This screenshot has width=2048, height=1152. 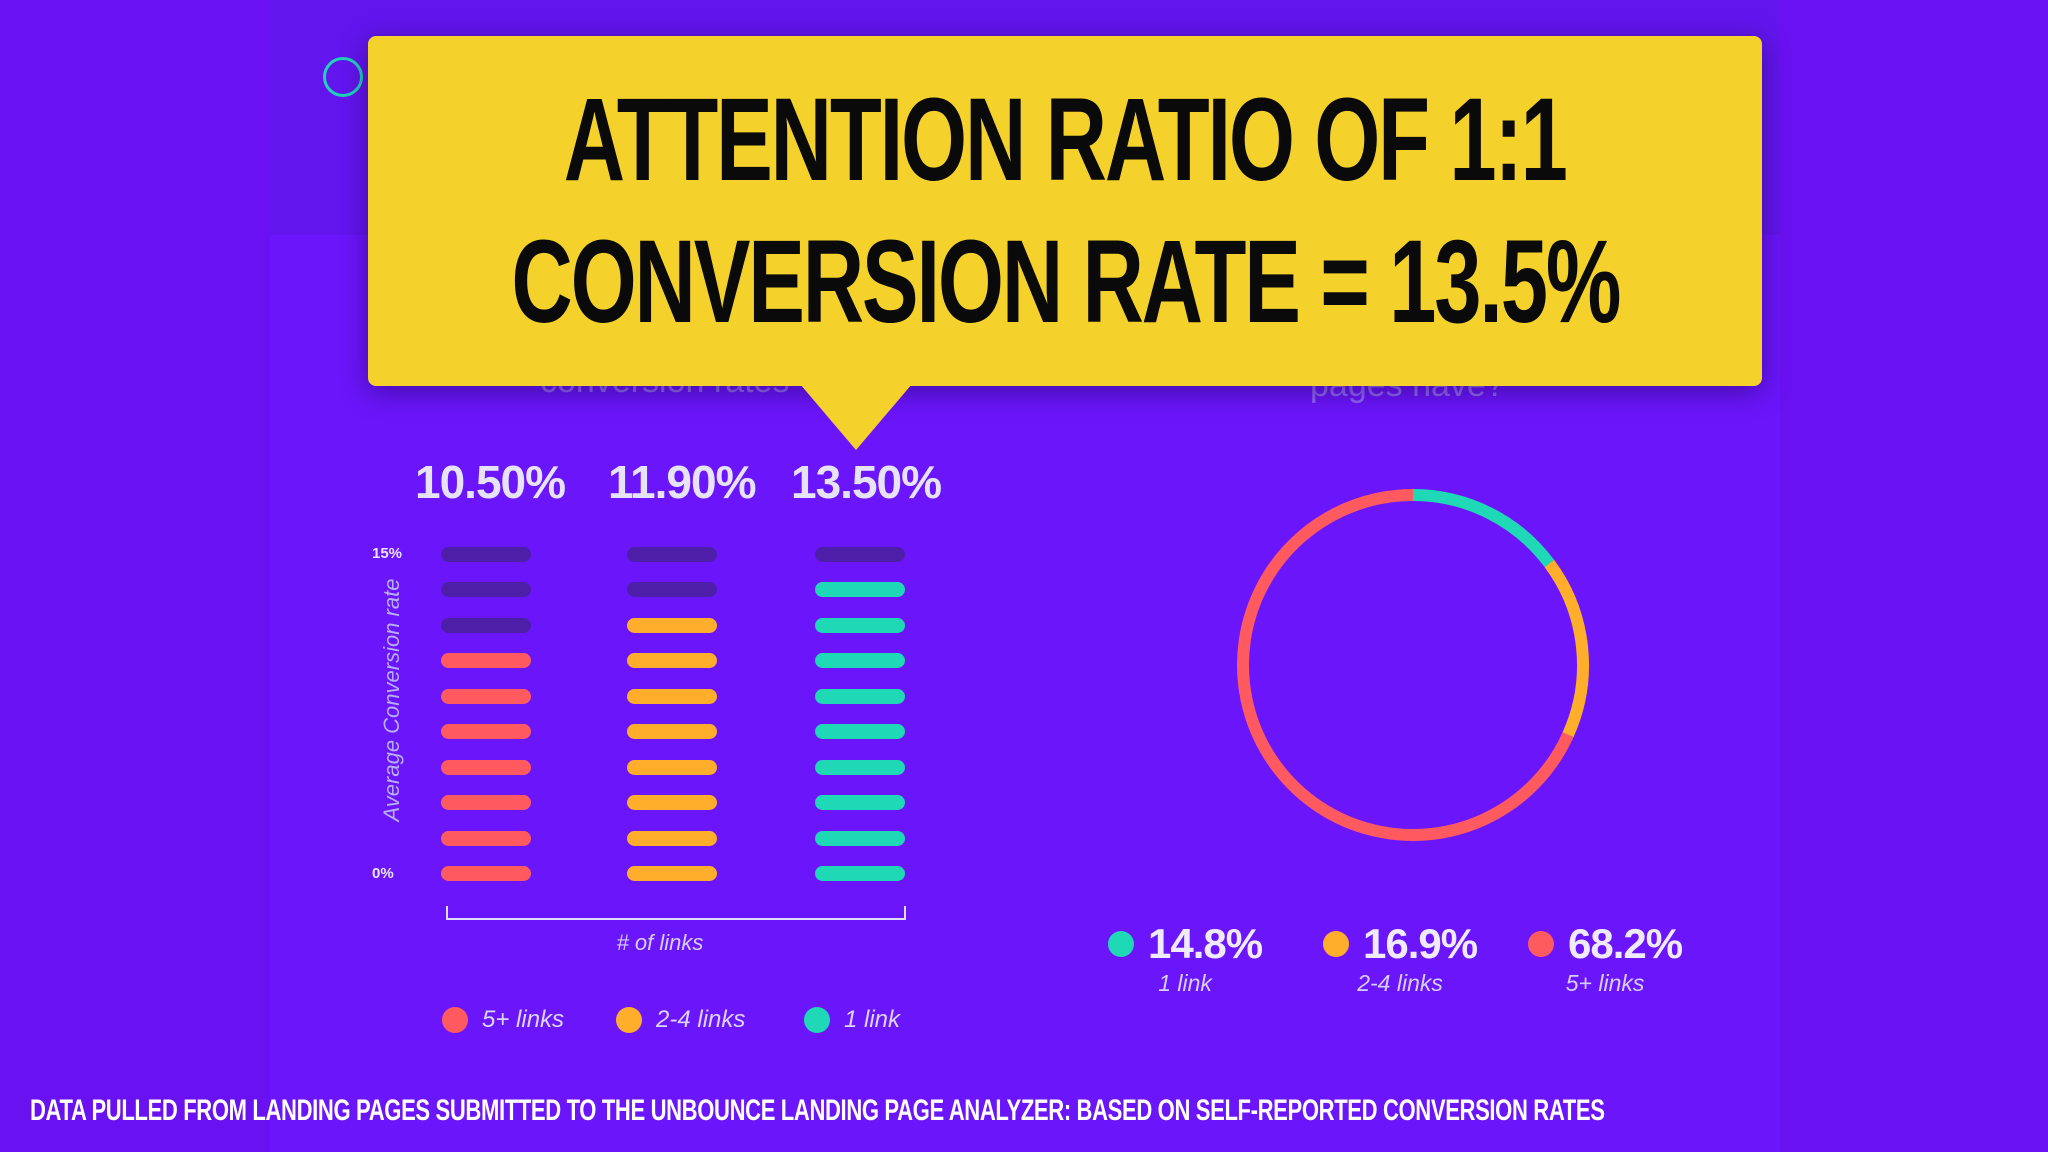 What do you see at coordinates (343, 77) in the screenshot?
I see `decorative-circle-icon` at bounding box center [343, 77].